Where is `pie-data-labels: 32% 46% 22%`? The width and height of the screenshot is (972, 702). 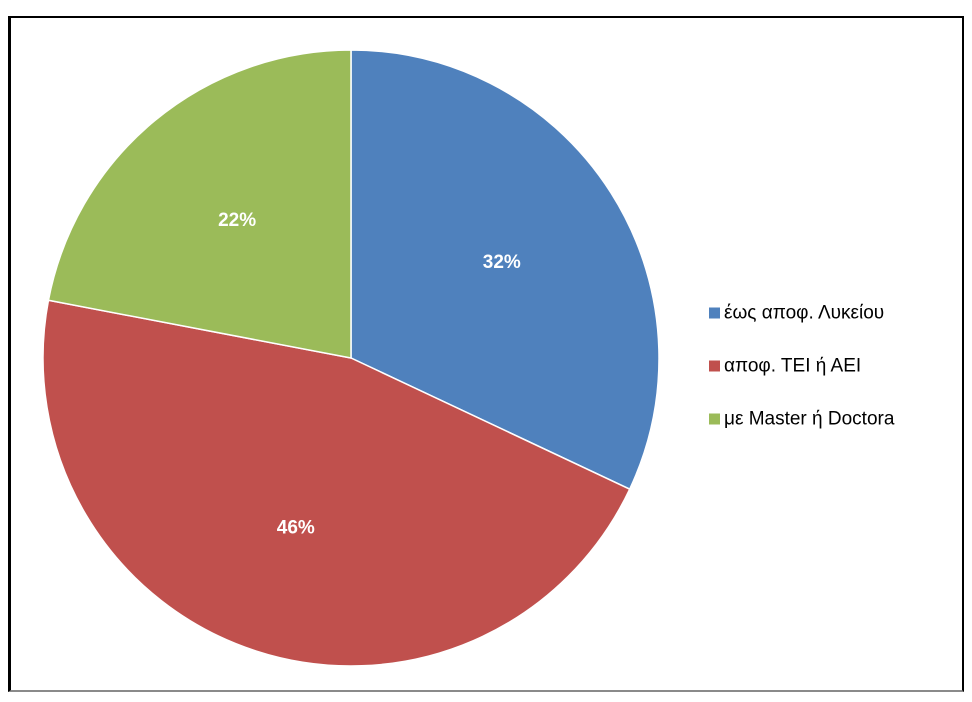 pie-data-labels: 32% 46% 22% is located at coordinates (369, 374).